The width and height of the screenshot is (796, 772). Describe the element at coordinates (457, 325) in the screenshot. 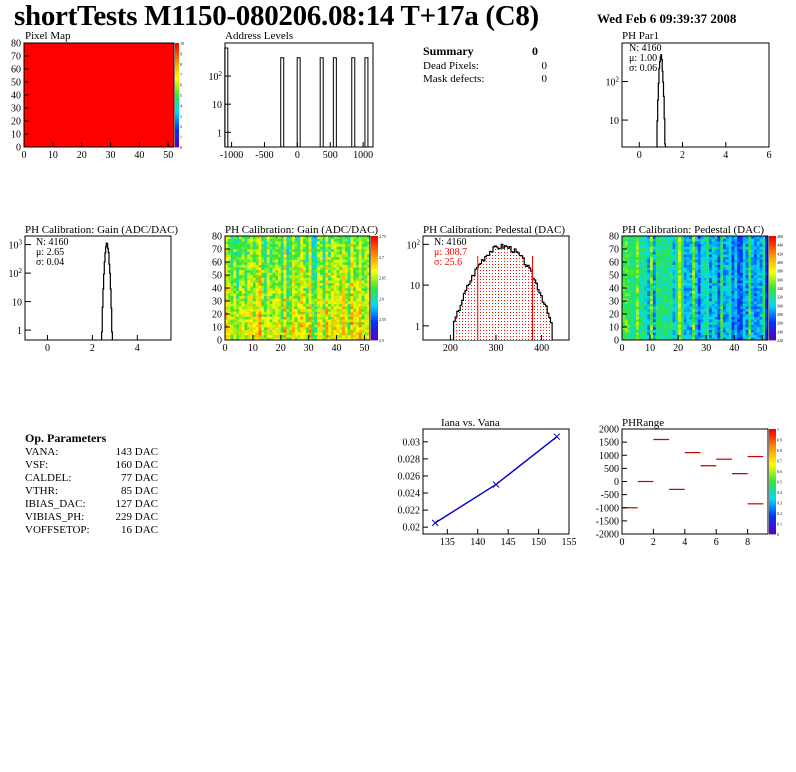

I see `histogram-fill` at that location.